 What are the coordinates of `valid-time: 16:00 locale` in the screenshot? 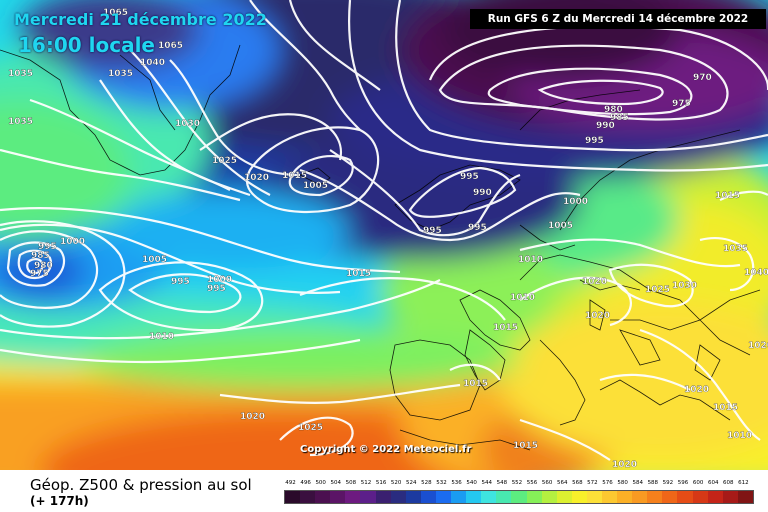 It's located at (86, 45).